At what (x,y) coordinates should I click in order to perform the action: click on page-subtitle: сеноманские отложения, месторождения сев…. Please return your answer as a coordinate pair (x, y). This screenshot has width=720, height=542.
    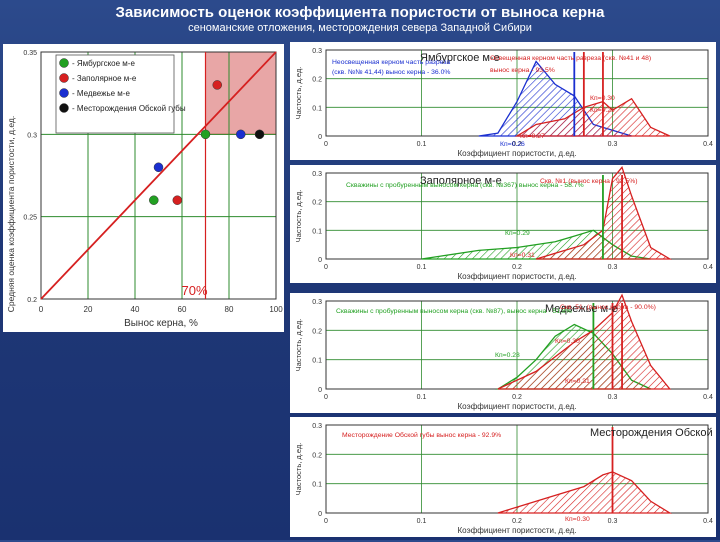
    Looking at the image, I should click on (360, 28).